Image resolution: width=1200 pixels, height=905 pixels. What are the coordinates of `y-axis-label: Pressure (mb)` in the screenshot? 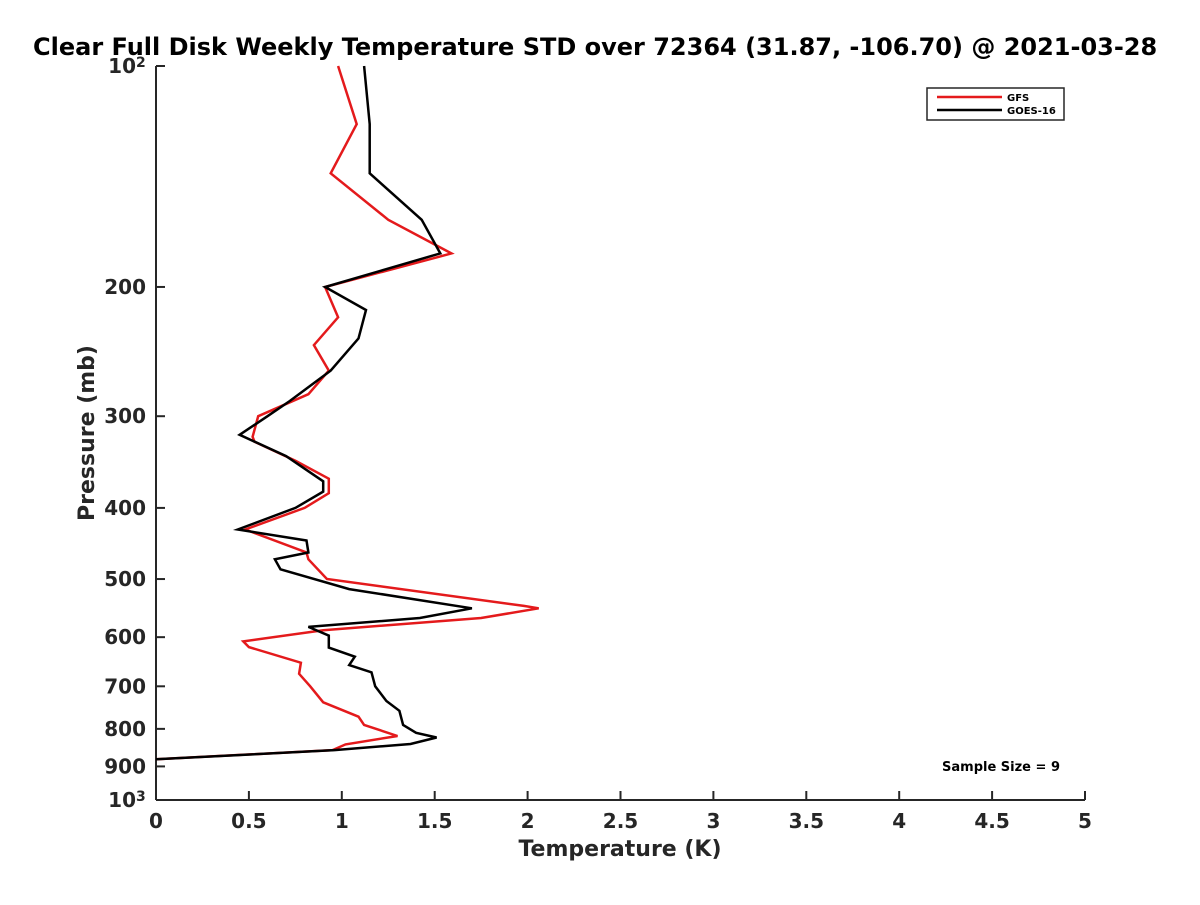 It's located at (87, 433).